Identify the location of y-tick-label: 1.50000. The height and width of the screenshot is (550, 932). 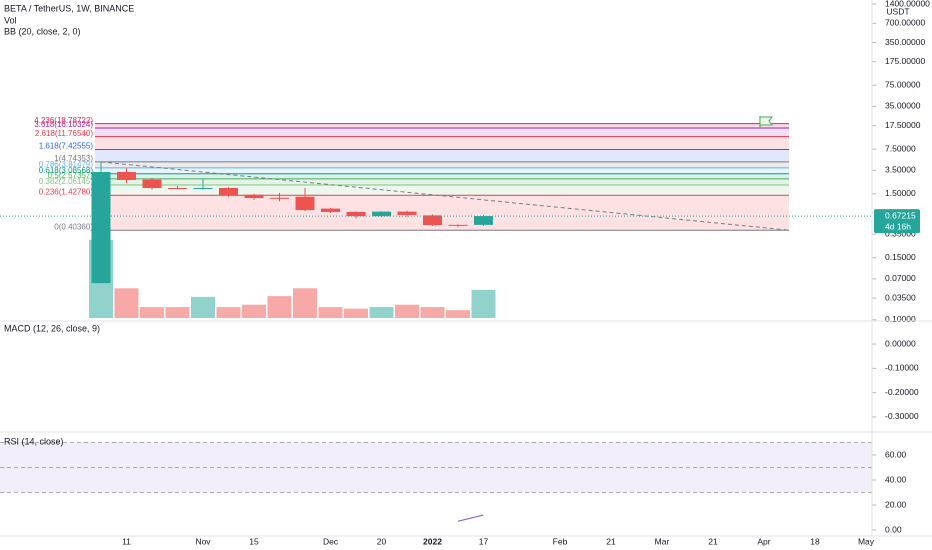
(900, 193).